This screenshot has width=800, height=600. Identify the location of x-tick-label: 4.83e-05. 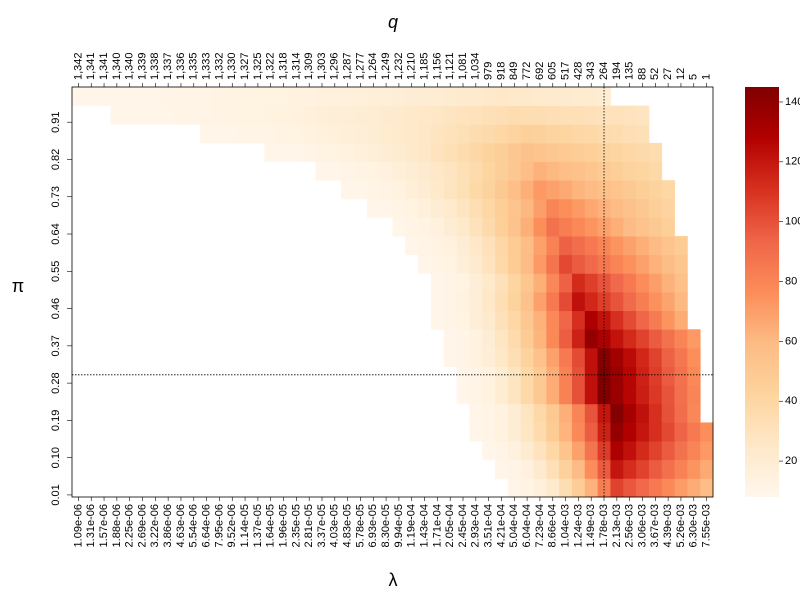
(348, 525).